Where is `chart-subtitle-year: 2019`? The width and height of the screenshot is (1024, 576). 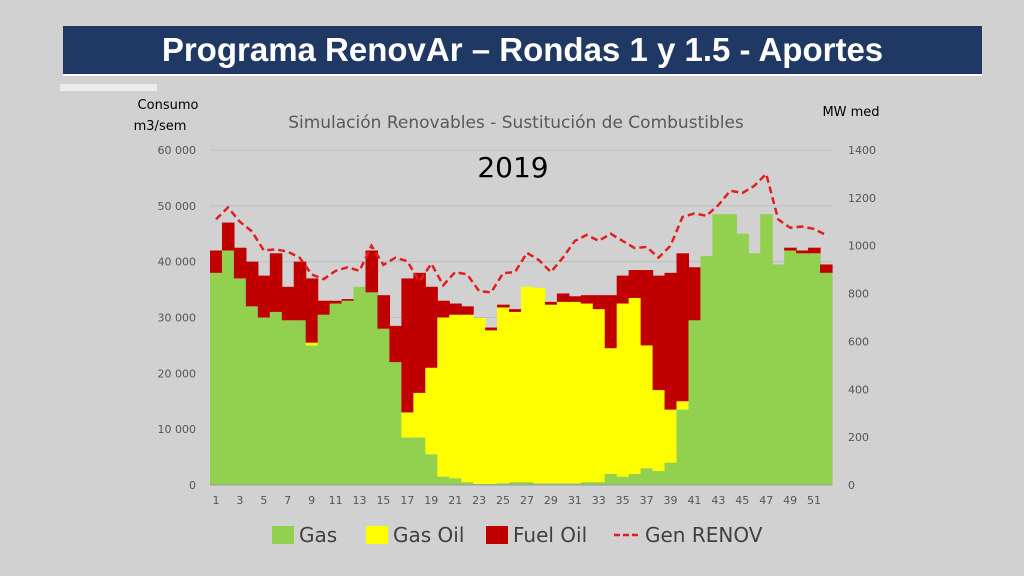 chart-subtitle-year: 2019 is located at coordinates (512, 167).